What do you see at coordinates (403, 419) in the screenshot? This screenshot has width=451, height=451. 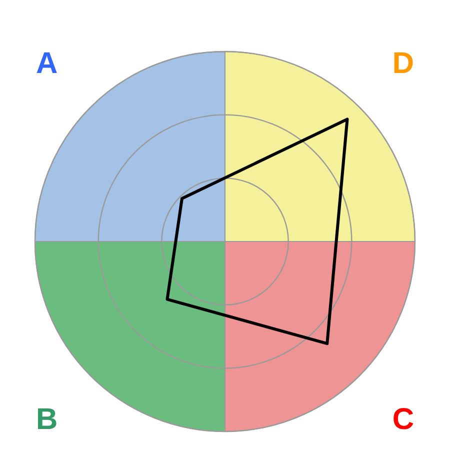 I see `spoke-label: C` at bounding box center [403, 419].